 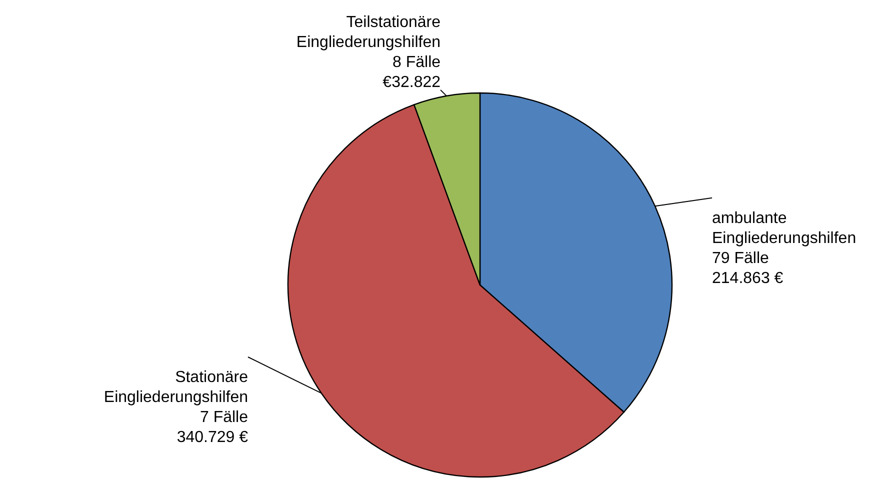 I want to click on slice-label: Stationäre Eingliederungshilfen, so click(x=176, y=387).